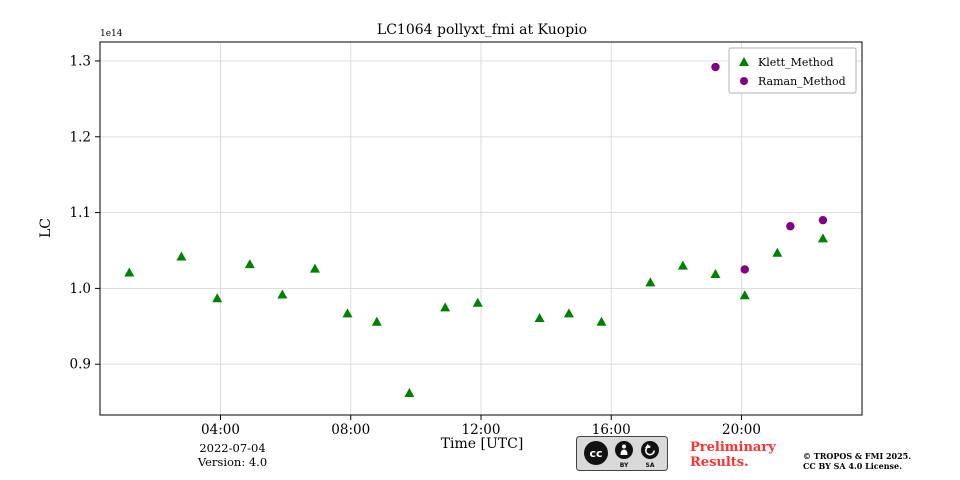  Describe the element at coordinates (741, 430) in the screenshot. I see `x-tick-label: 20:00` at that location.